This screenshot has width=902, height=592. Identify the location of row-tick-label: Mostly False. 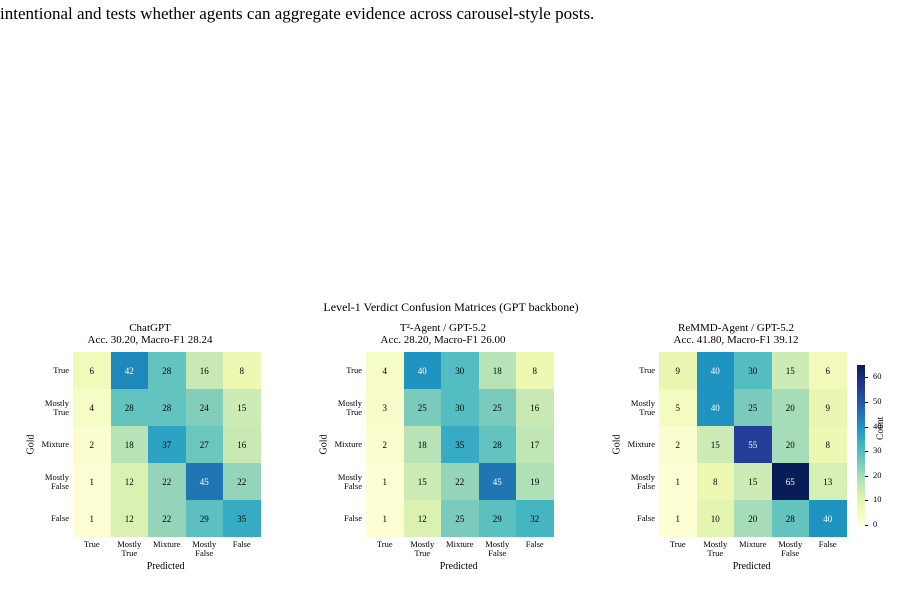
(56, 481).